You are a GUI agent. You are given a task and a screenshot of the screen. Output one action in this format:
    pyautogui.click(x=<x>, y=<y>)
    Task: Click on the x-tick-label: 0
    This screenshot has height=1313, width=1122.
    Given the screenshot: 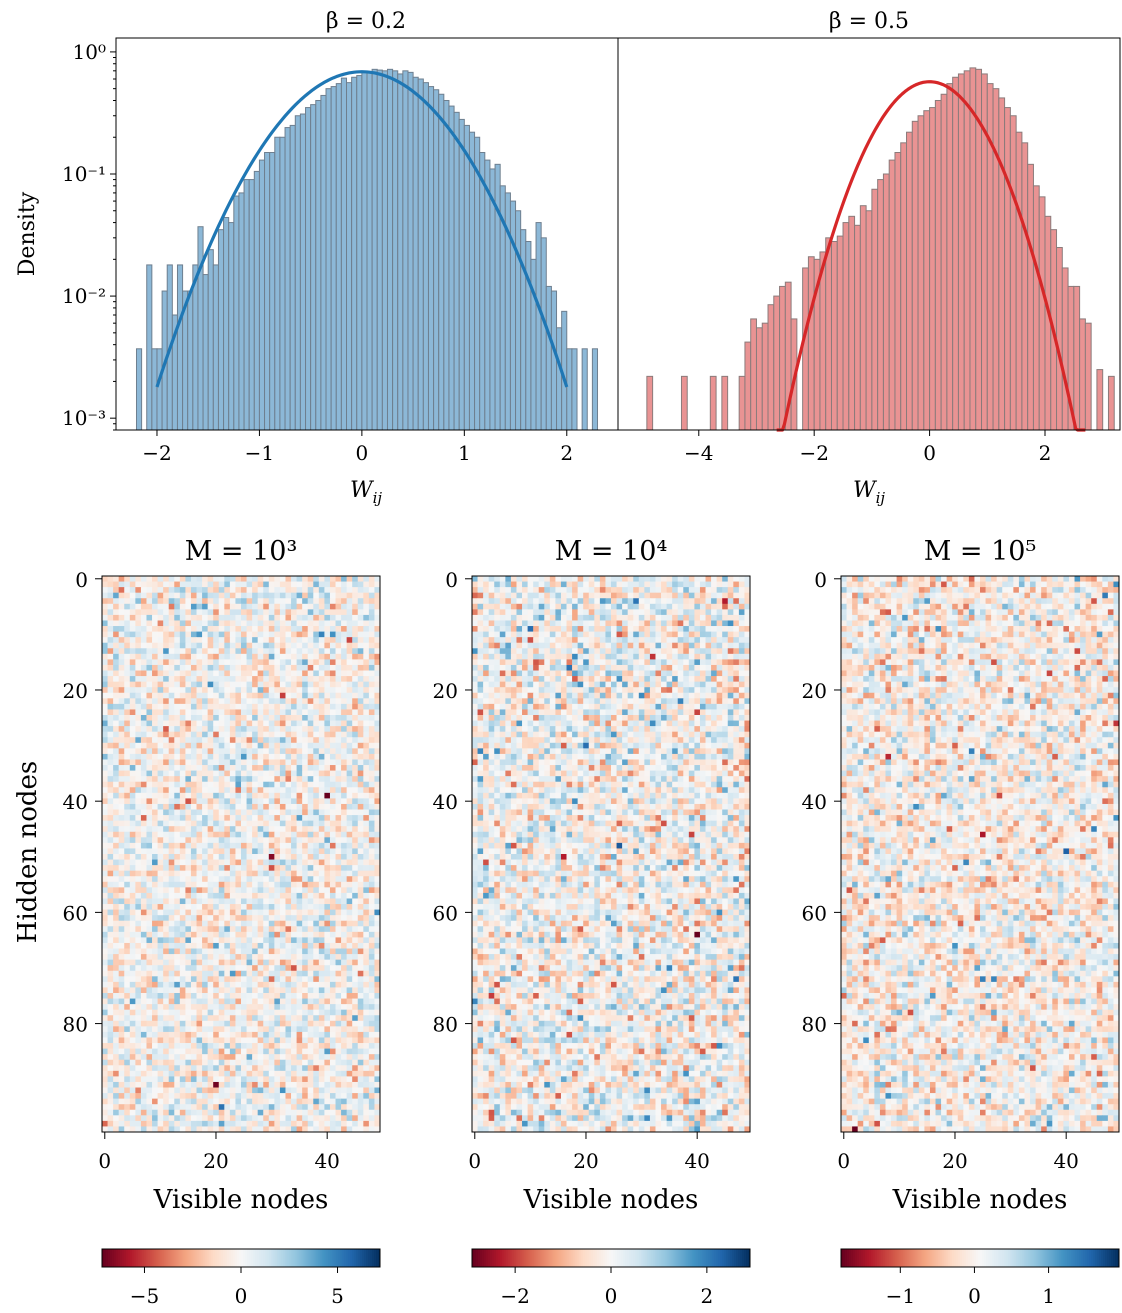 What is the action you would take?
    pyautogui.click(x=362, y=453)
    